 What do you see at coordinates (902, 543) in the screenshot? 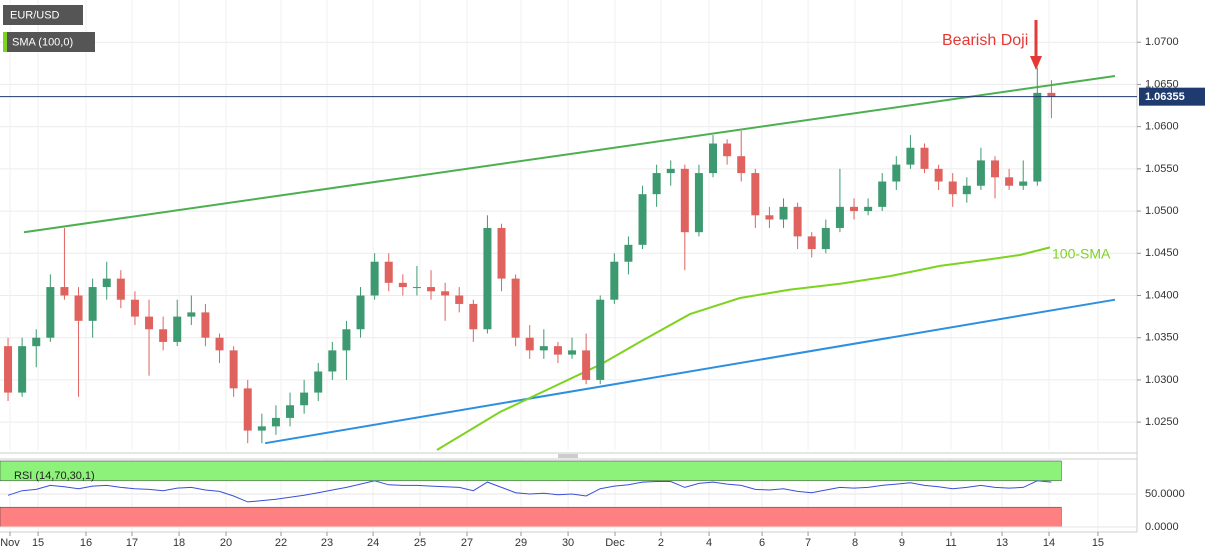
I see `x-tick-label: 9` at bounding box center [902, 543].